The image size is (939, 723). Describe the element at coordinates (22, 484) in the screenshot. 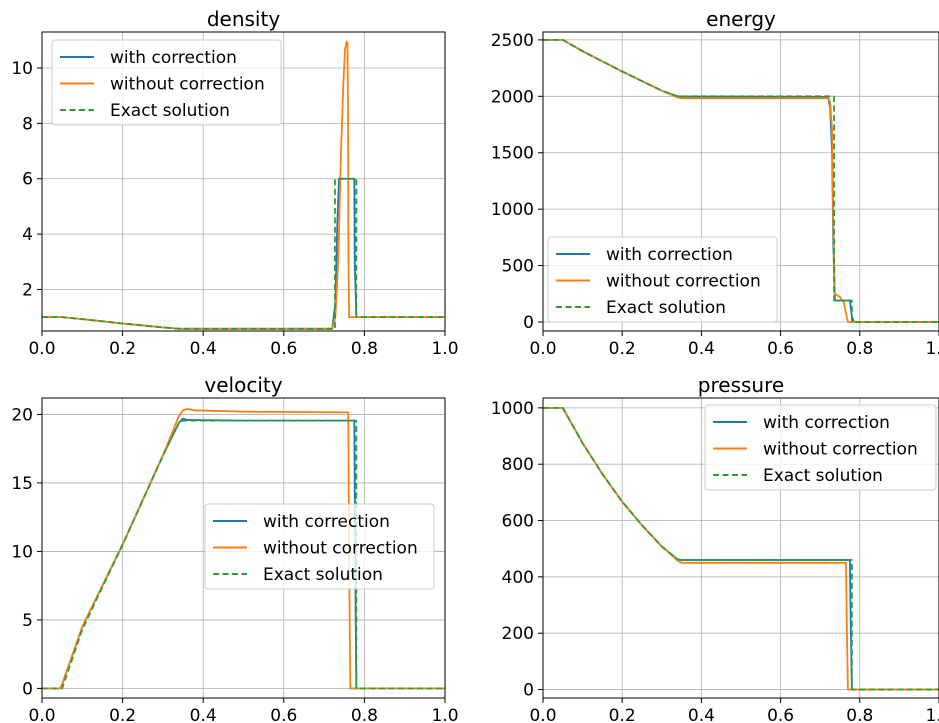

I see `y-tick-label: 15` at that location.